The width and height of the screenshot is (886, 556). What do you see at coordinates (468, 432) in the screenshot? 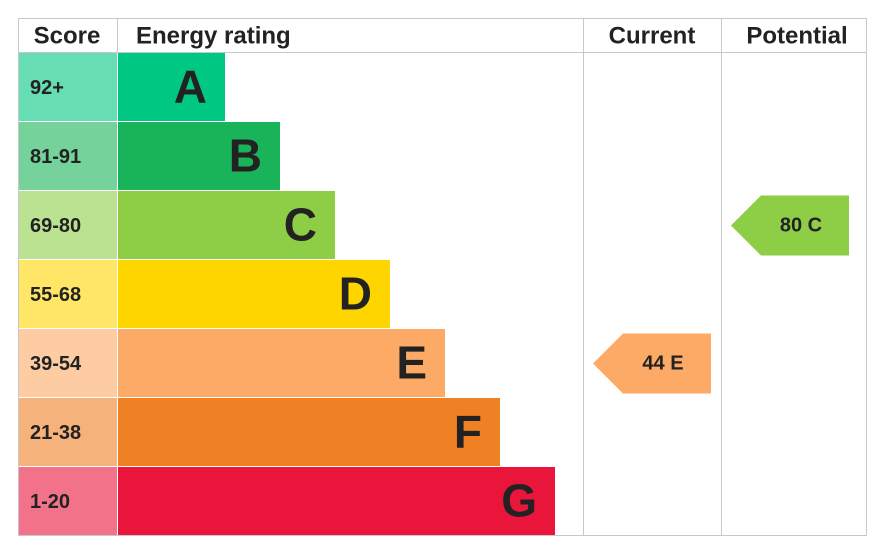
I see `rating-letter: F` at bounding box center [468, 432].